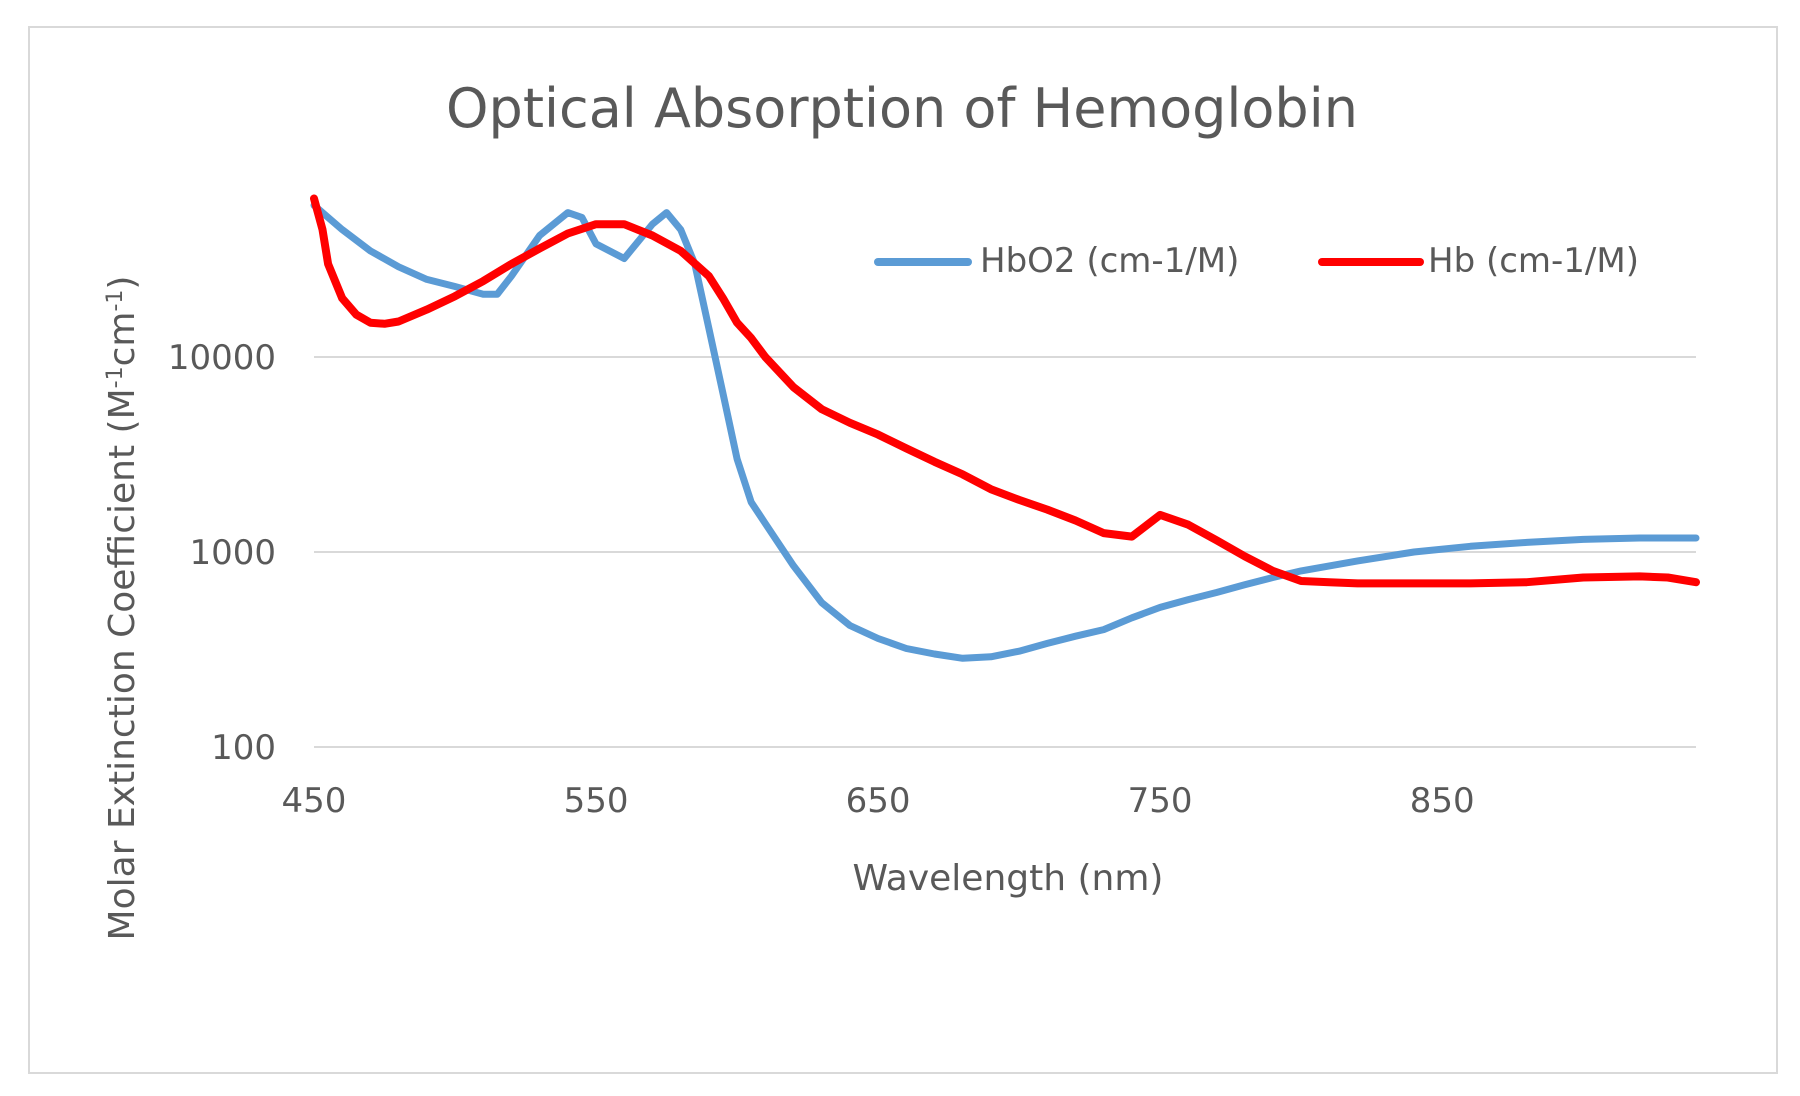  Describe the element at coordinates (1109, 261) in the screenshot. I see `legend-label-hbo2: HbO2 (cm-1/M)` at that location.